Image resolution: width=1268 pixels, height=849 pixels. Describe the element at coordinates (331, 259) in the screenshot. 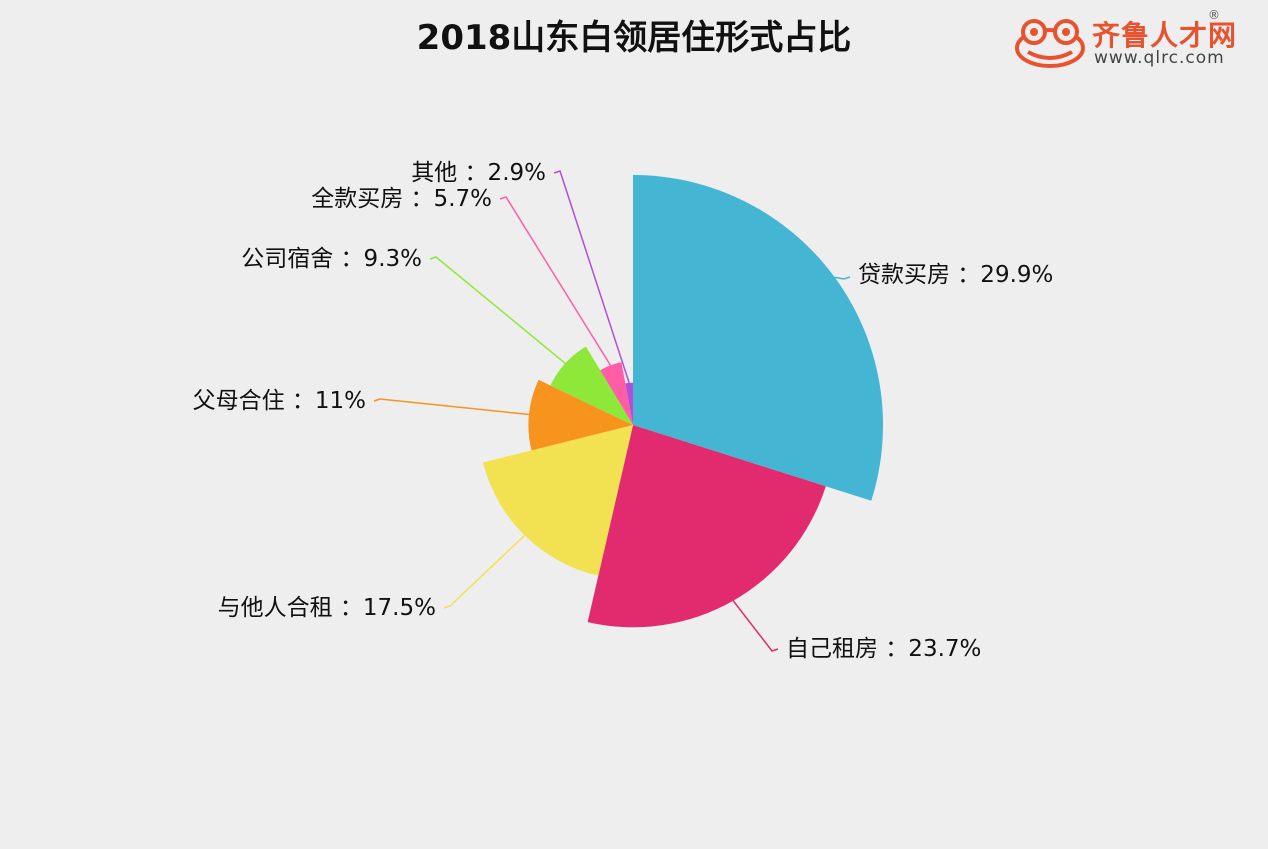

I see `slice-label: 公司宿舍 ：9.3%` at that location.